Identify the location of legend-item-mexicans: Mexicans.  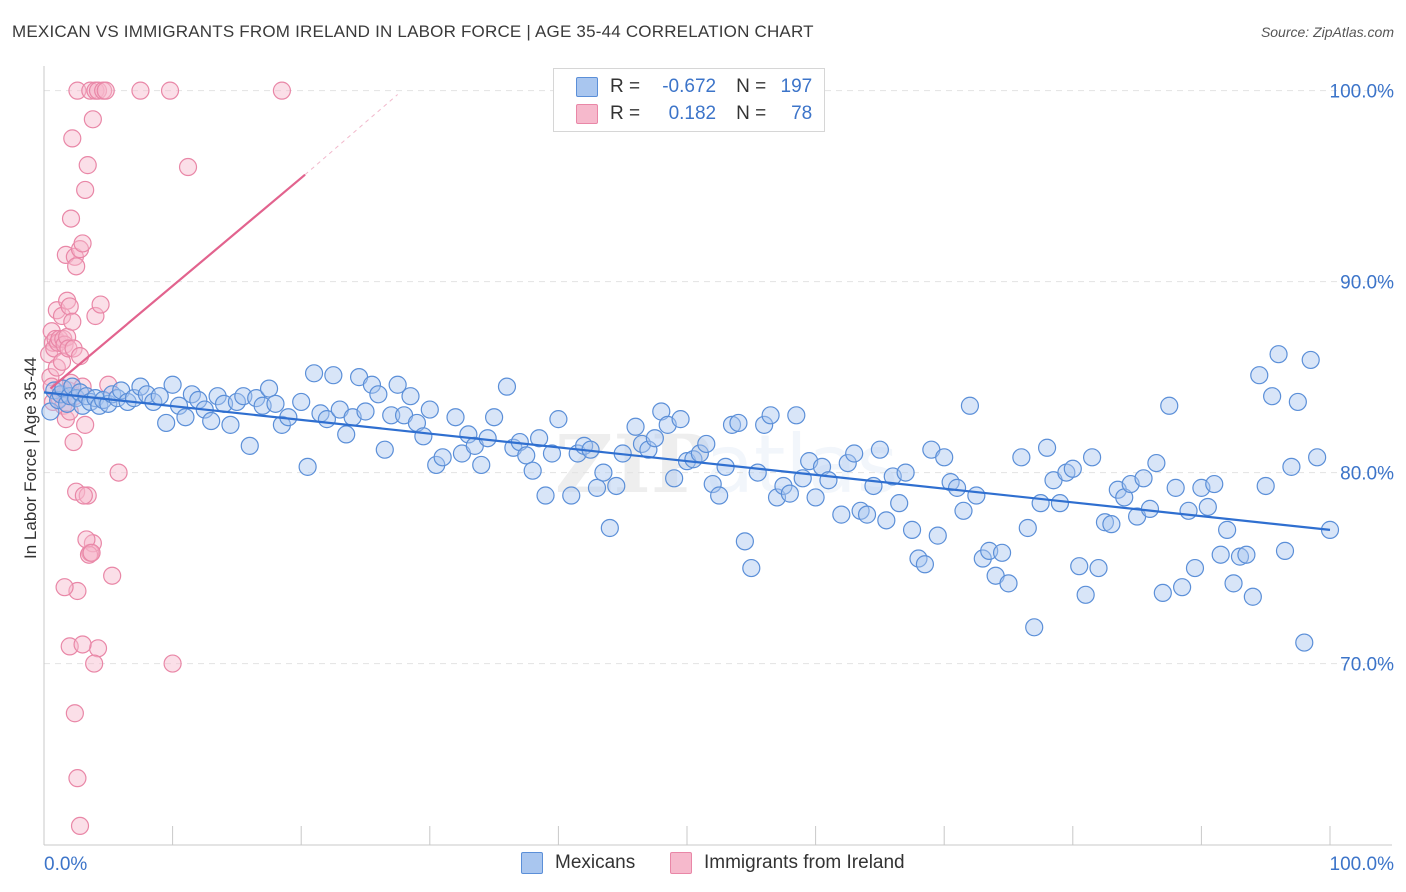
(578, 863).